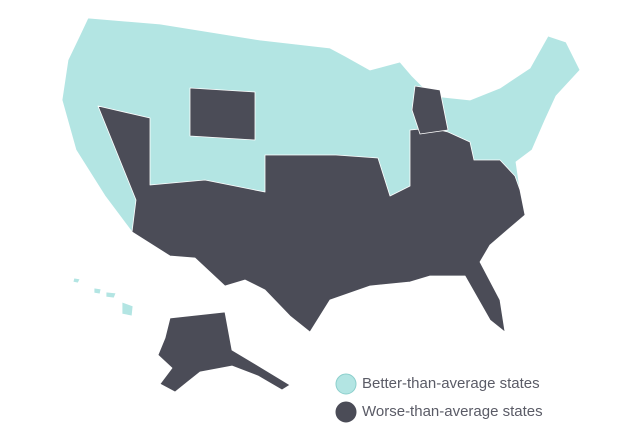  Describe the element at coordinates (451, 383) in the screenshot. I see `legend-label: Better-than-average states` at that location.